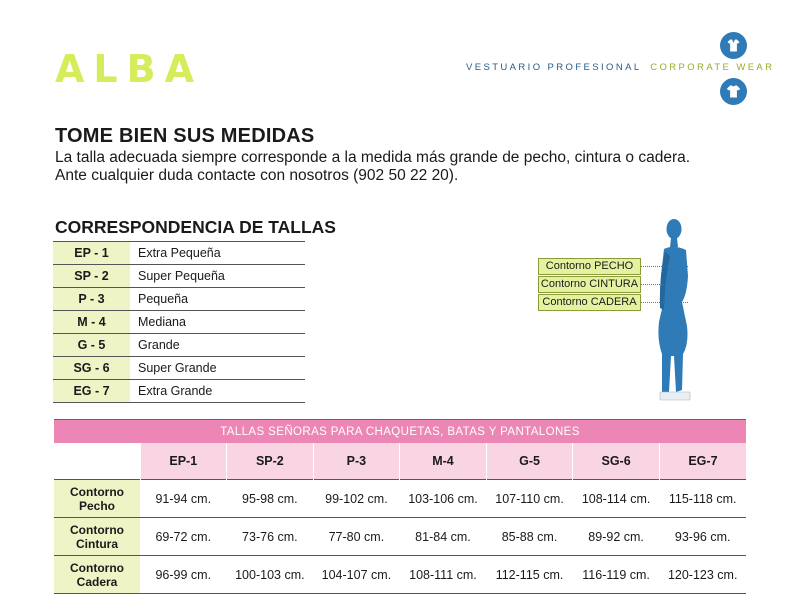 This screenshot has height=601, width=800. Describe the element at coordinates (217, 276) in the screenshot. I see `size-label: Super Pequeña` at that location.